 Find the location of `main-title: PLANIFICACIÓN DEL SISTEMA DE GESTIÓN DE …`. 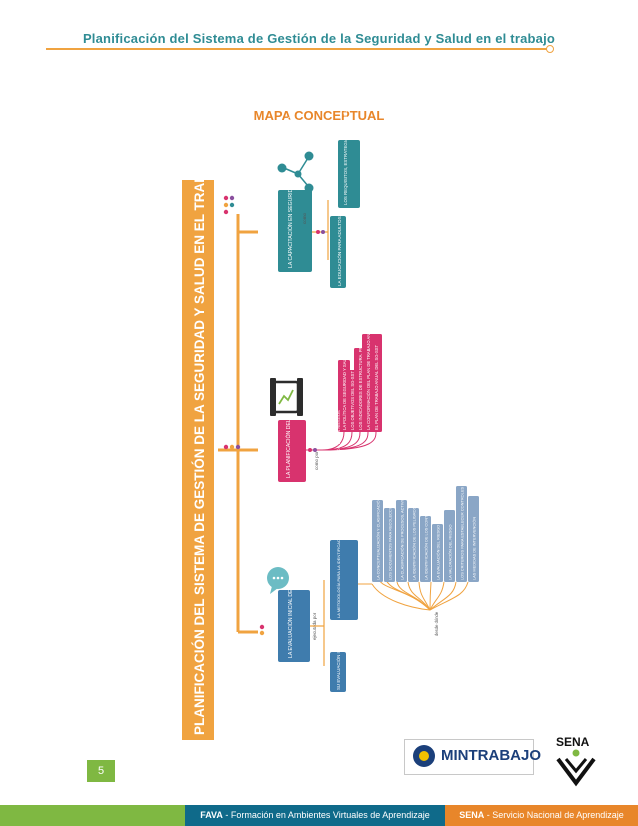

main-title: PLANIFICACIÓN DEL SISTEMA DE GESTIÓN DE … is located at coordinates (199, 440).